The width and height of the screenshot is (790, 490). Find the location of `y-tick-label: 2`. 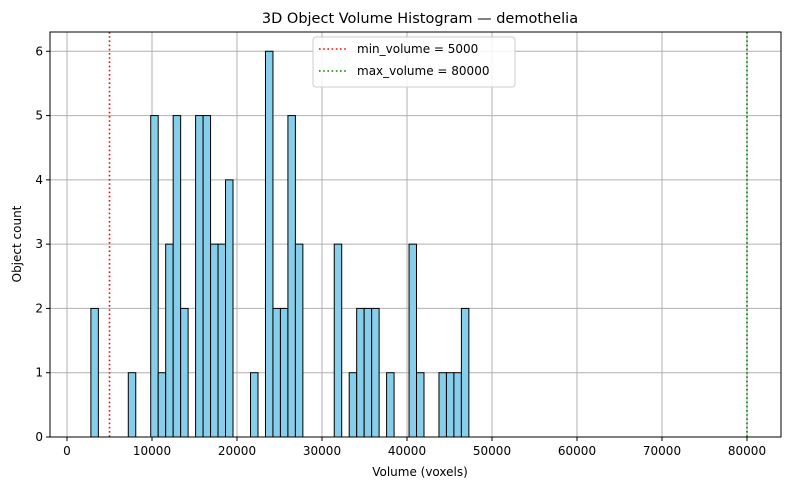

y-tick-label: 2 is located at coordinates (39, 308).